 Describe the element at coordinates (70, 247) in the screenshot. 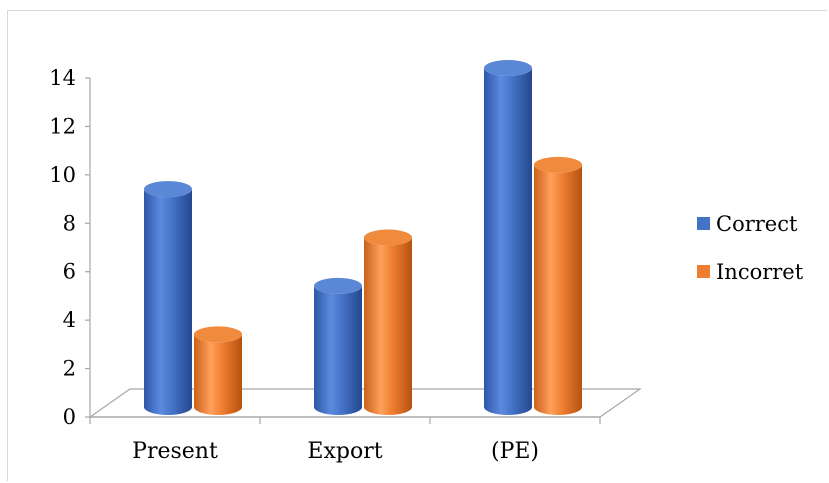

I see `y-axis: 0 2 4 6 8 10 12 14` at that location.